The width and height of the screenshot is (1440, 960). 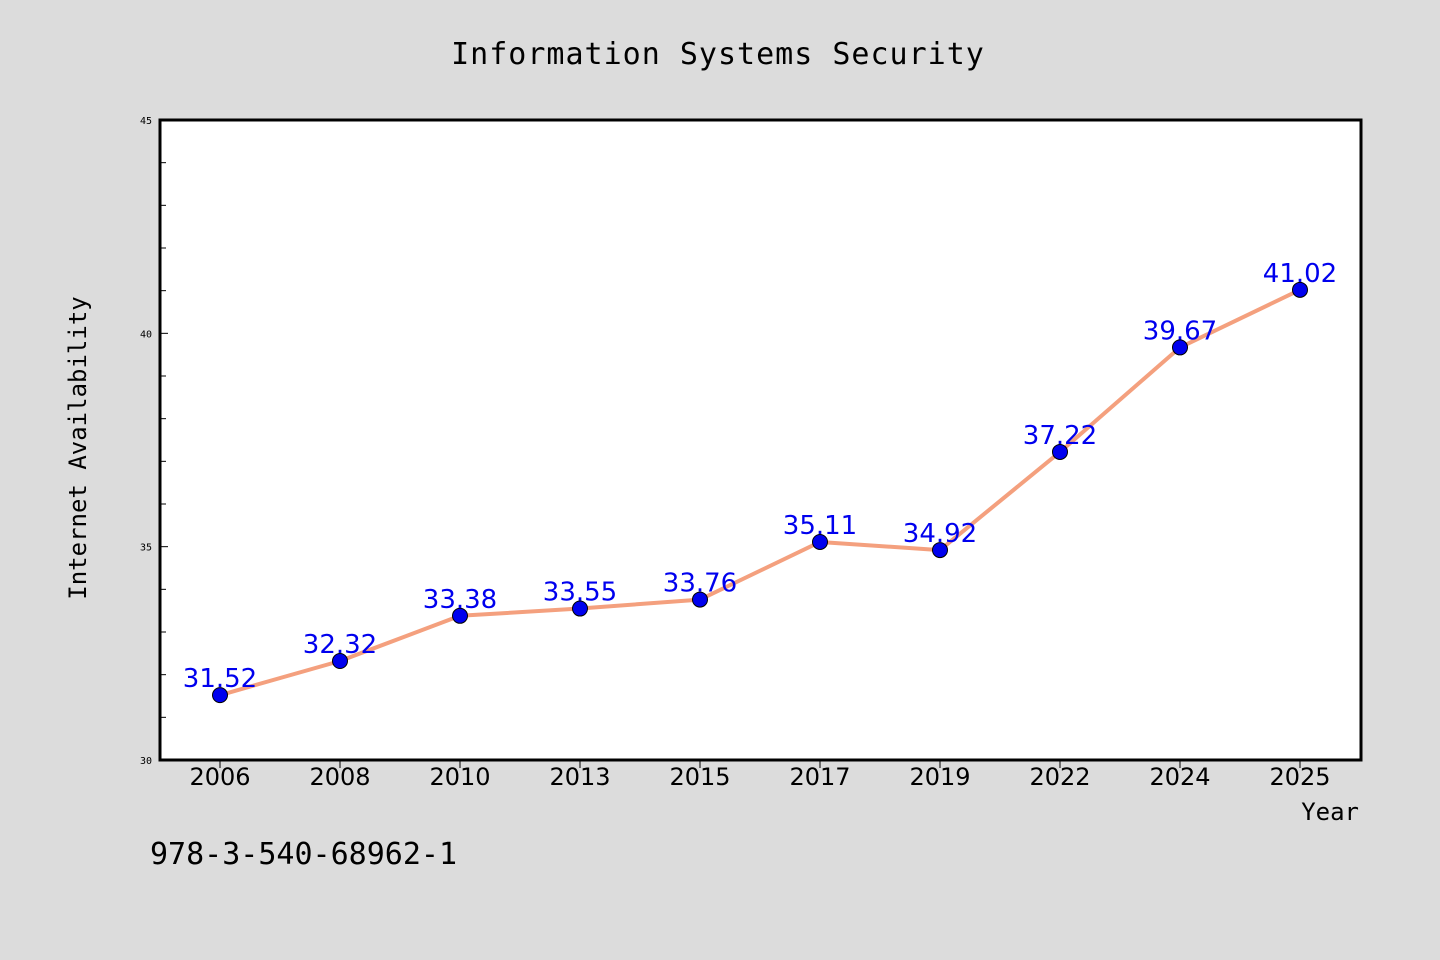 I want to click on y-tick-label: 35, so click(x=146, y=548).